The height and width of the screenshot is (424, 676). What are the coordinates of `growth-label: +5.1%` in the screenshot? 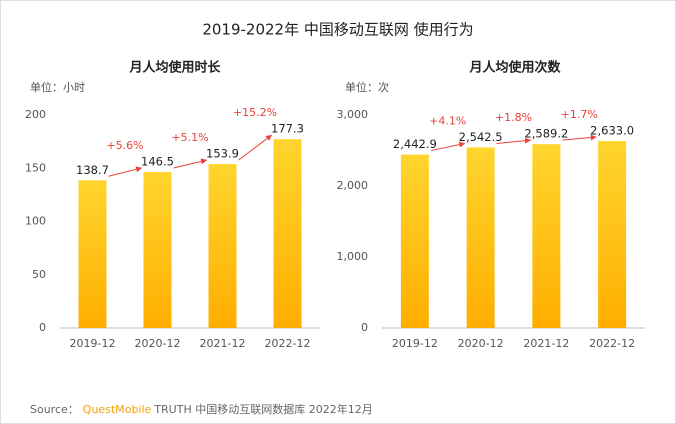 It's located at (189, 137).